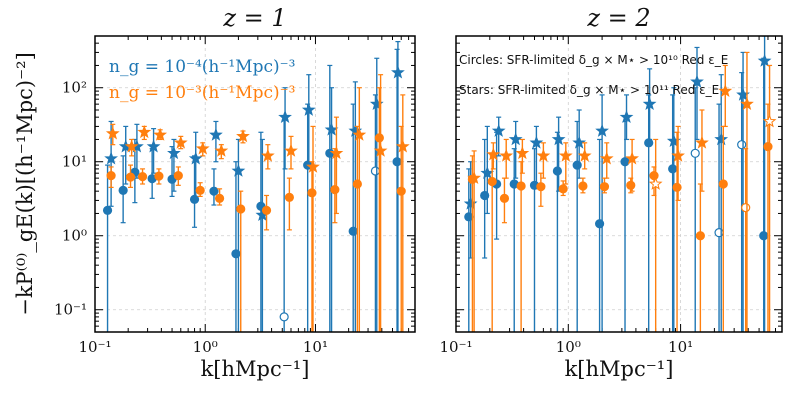  What do you see at coordinates (70, 310) in the screenshot?
I see `y-tick-label: 10⁻¹` at bounding box center [70, 310].